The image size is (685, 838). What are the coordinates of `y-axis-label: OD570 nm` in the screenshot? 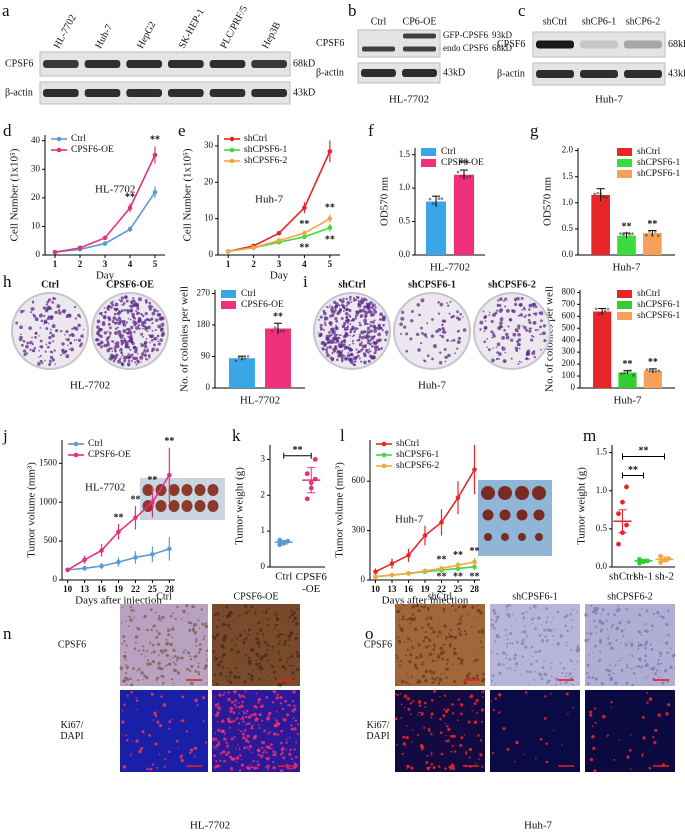 It's located at (385, 201).